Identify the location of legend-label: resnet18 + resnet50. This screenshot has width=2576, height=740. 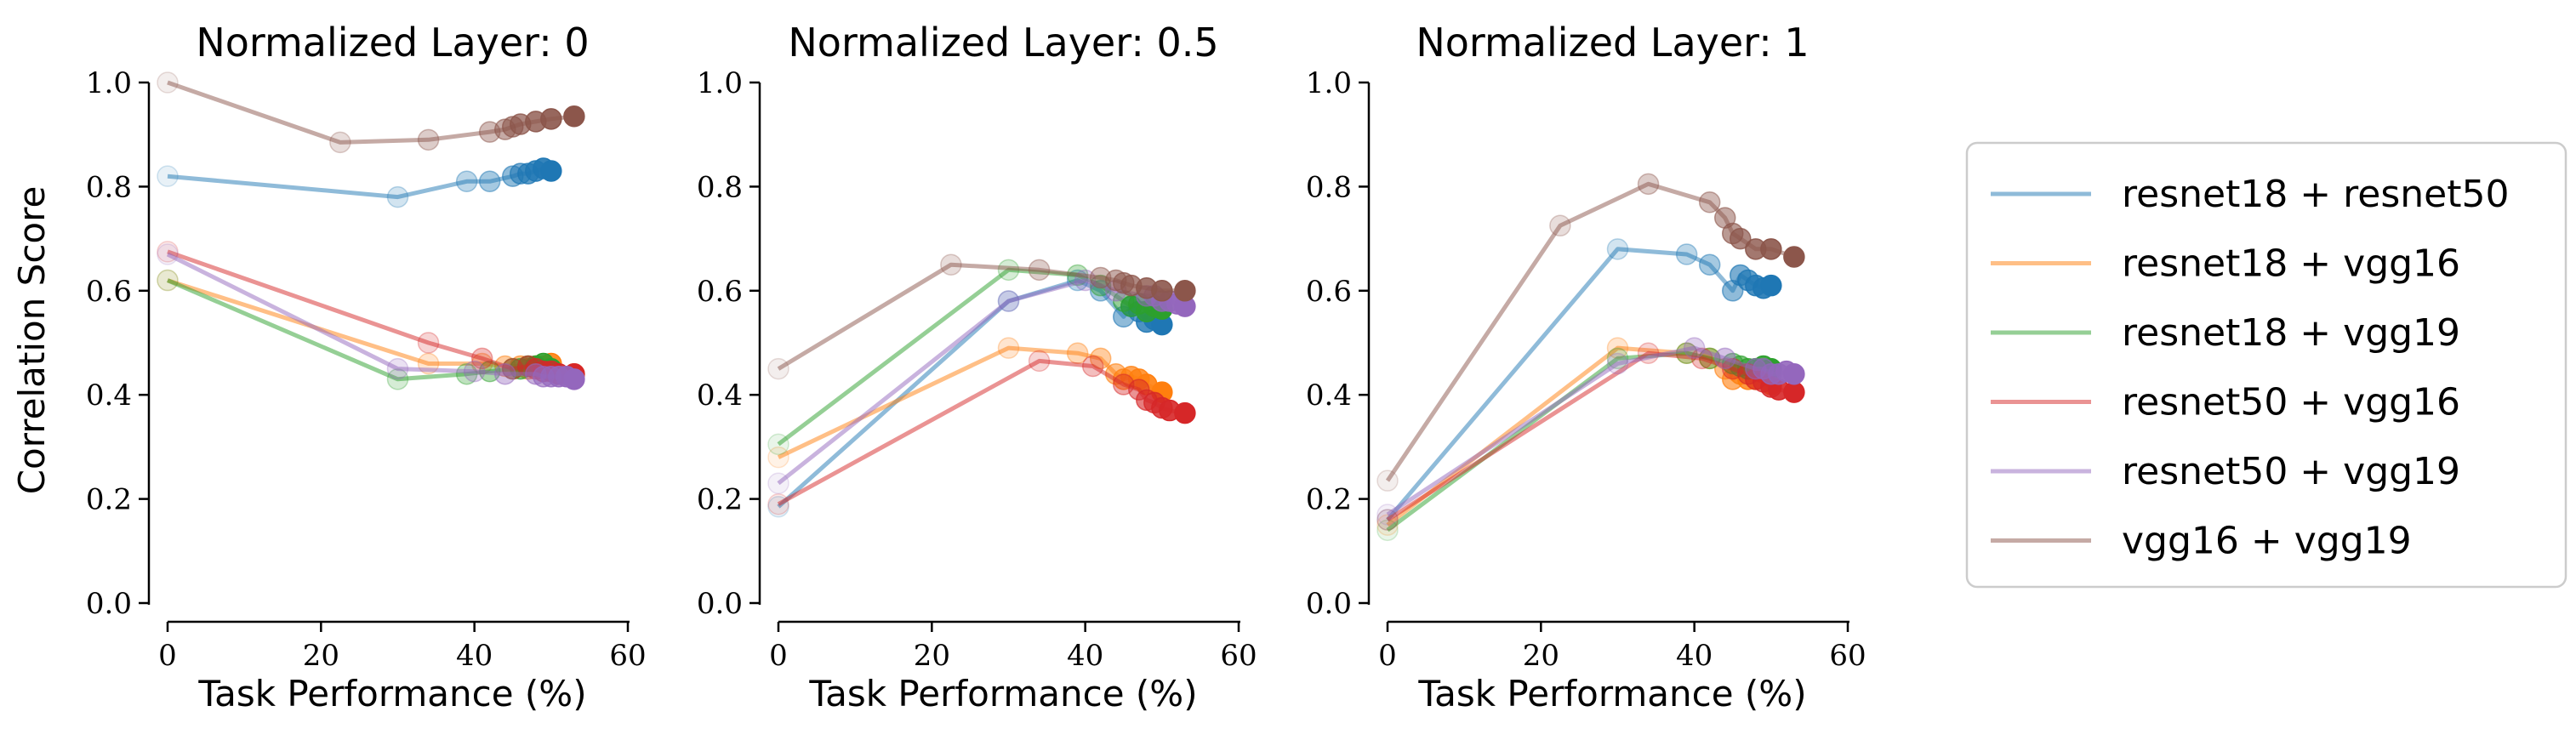
(2315, 194).